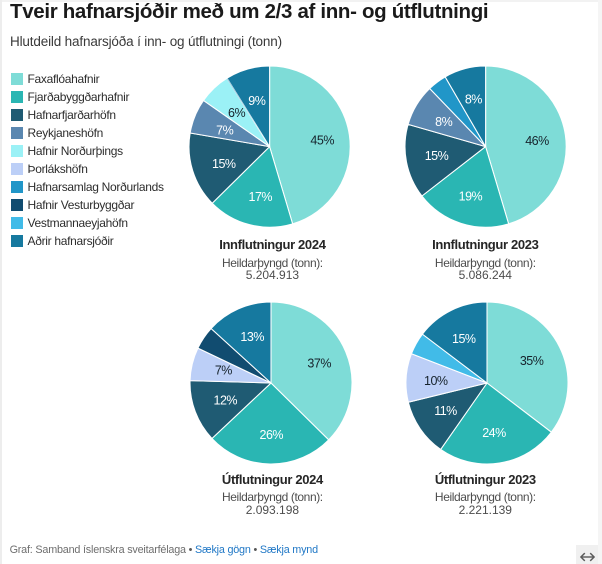 The image size is (602, 564). I want to click on svg-text: 19%, so click(471, 197).